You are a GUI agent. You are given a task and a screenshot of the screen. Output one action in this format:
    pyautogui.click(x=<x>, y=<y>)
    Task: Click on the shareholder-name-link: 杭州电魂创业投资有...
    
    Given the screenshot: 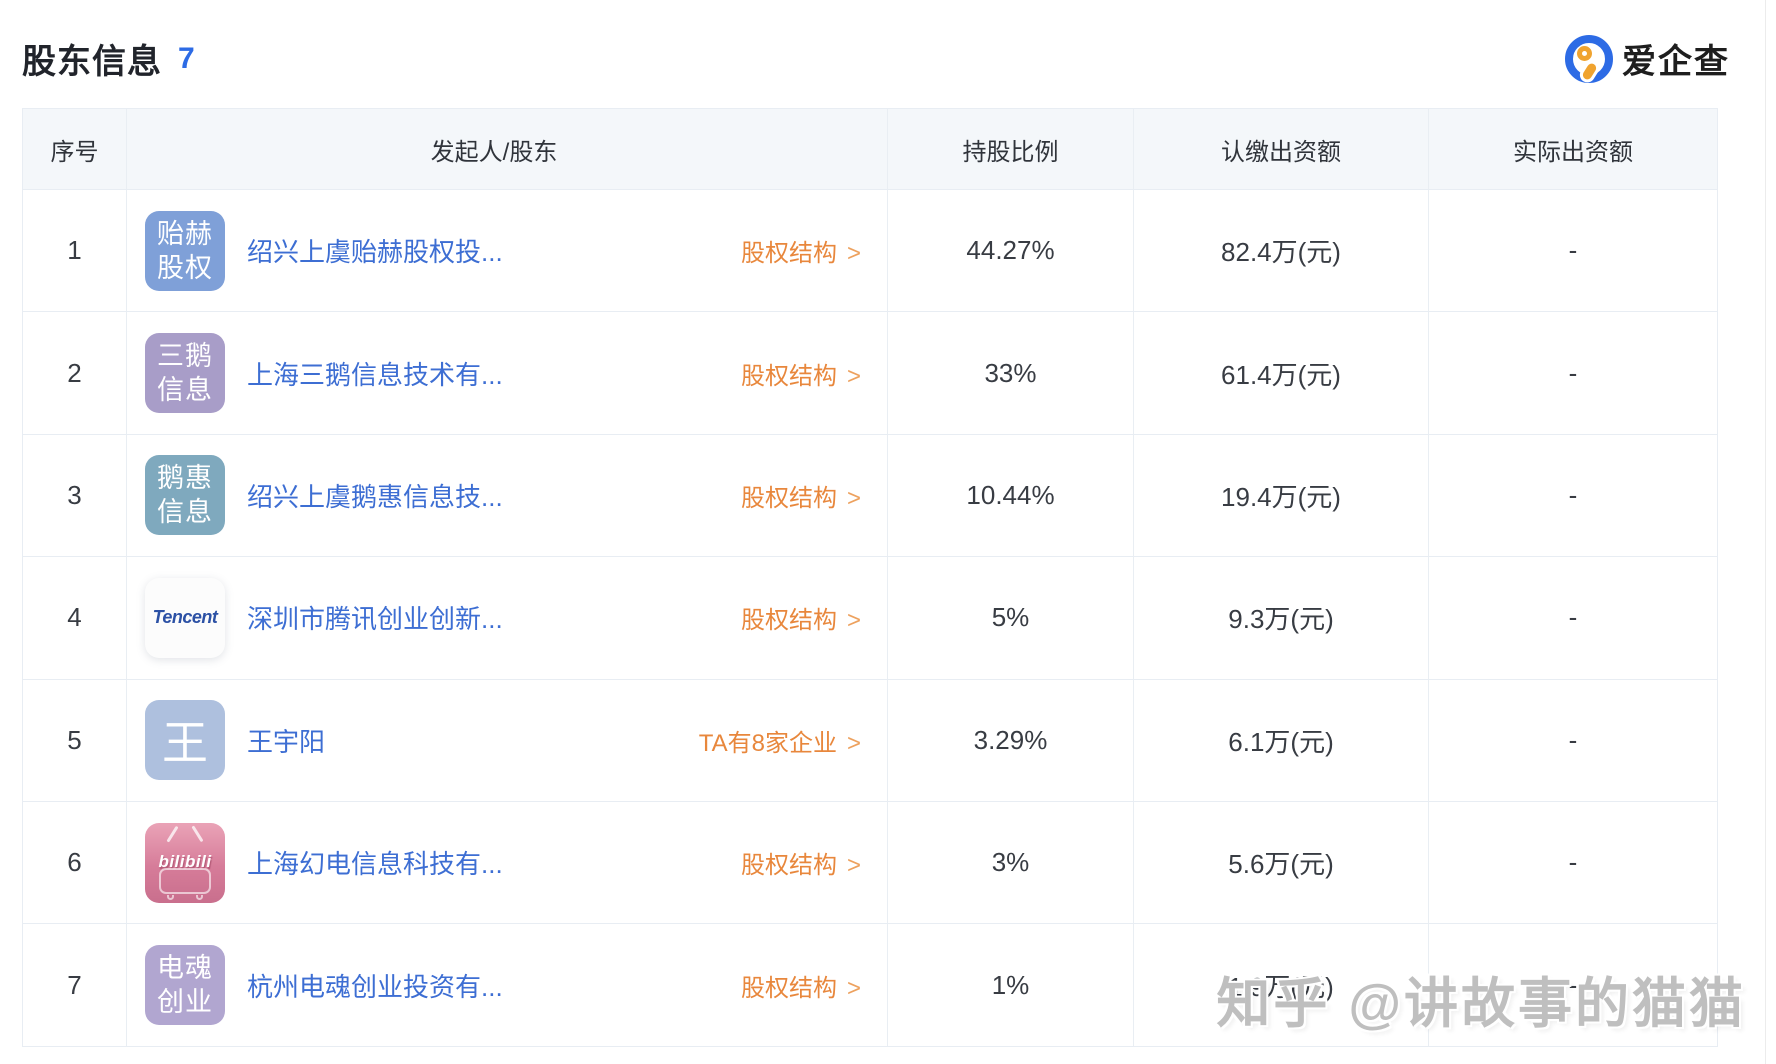 What is the action you would take?
    pyautogui.click(x=375, y=986)
    